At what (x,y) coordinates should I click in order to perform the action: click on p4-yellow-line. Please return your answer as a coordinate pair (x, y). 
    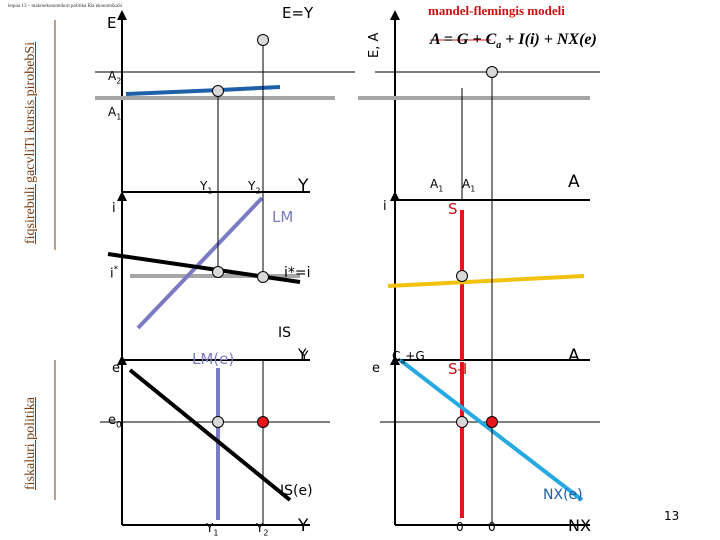
    Looking at the image, I should click on (486, 281).